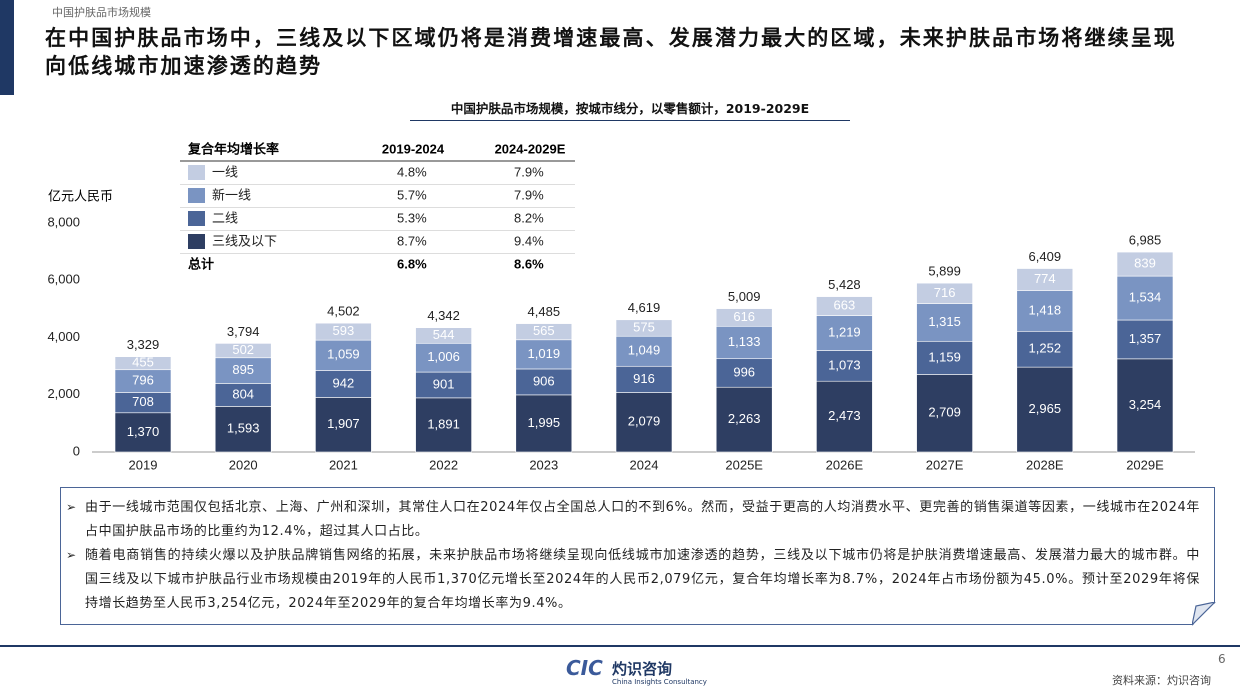 The width and height of the screenshot is (1240, 697). I want to click on total-label: 4,502, so click(343, 311).